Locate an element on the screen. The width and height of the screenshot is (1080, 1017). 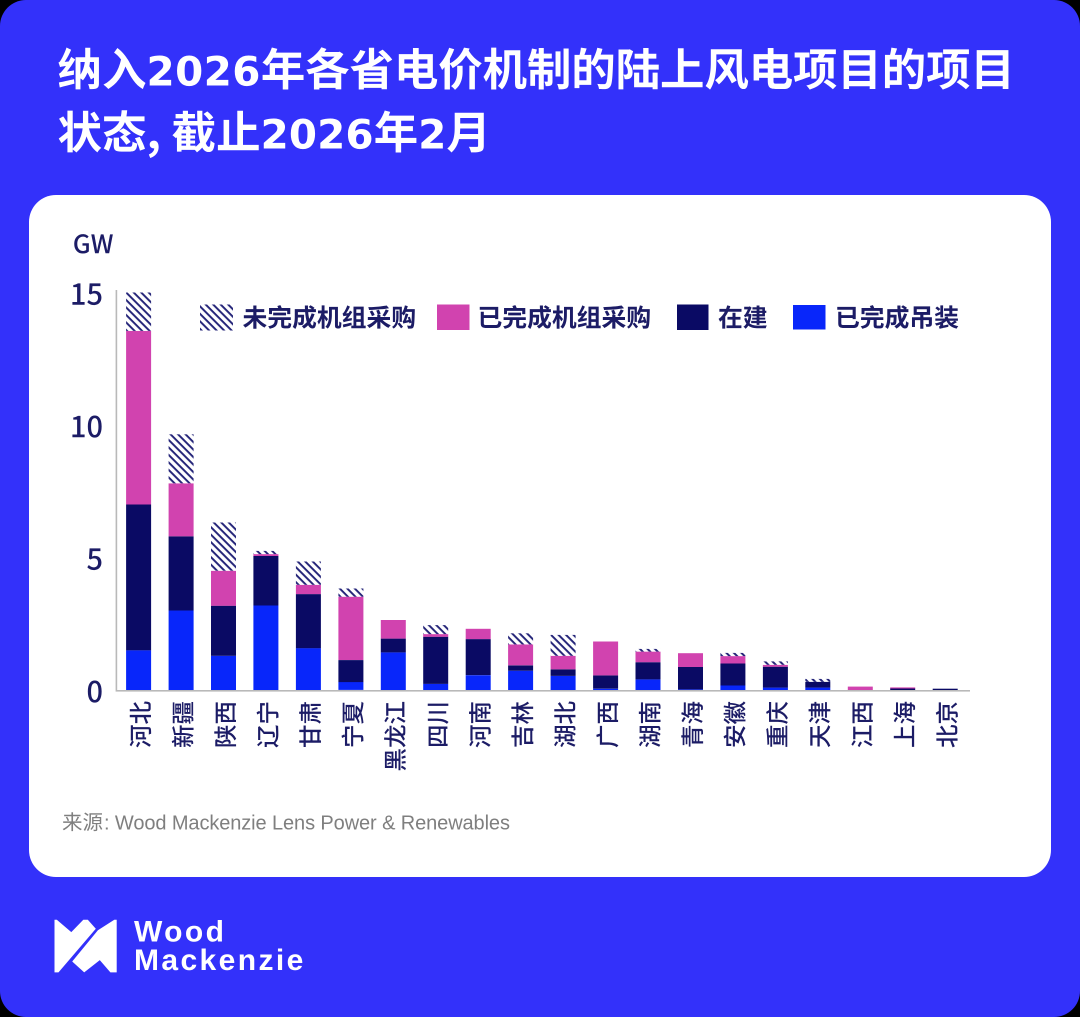
svg-text:: Wood Mackenzie Lens Power &: : Wood Mackenzie Lens Power & Renewables is located at coordinates (307, 824).